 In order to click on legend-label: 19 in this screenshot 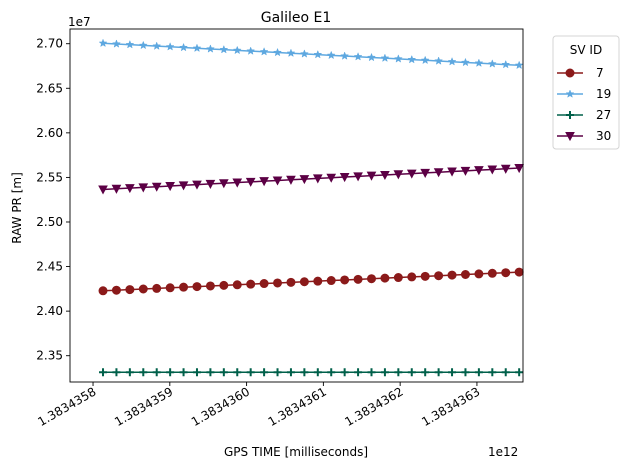, I will do `click(603, 94)`.